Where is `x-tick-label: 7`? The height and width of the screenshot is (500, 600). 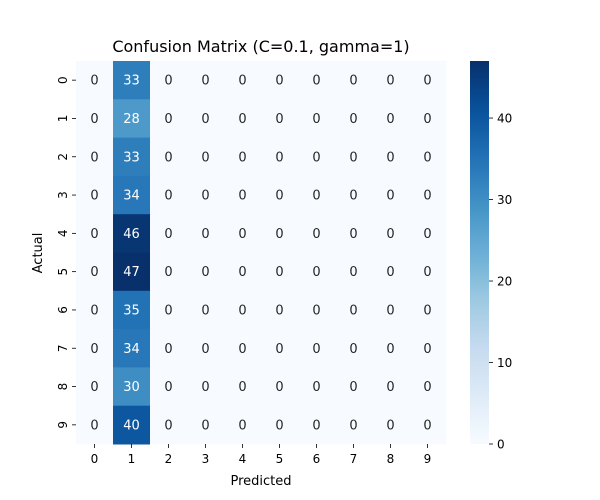 x-tick-label: 7 is located at coordinates (354, 459).